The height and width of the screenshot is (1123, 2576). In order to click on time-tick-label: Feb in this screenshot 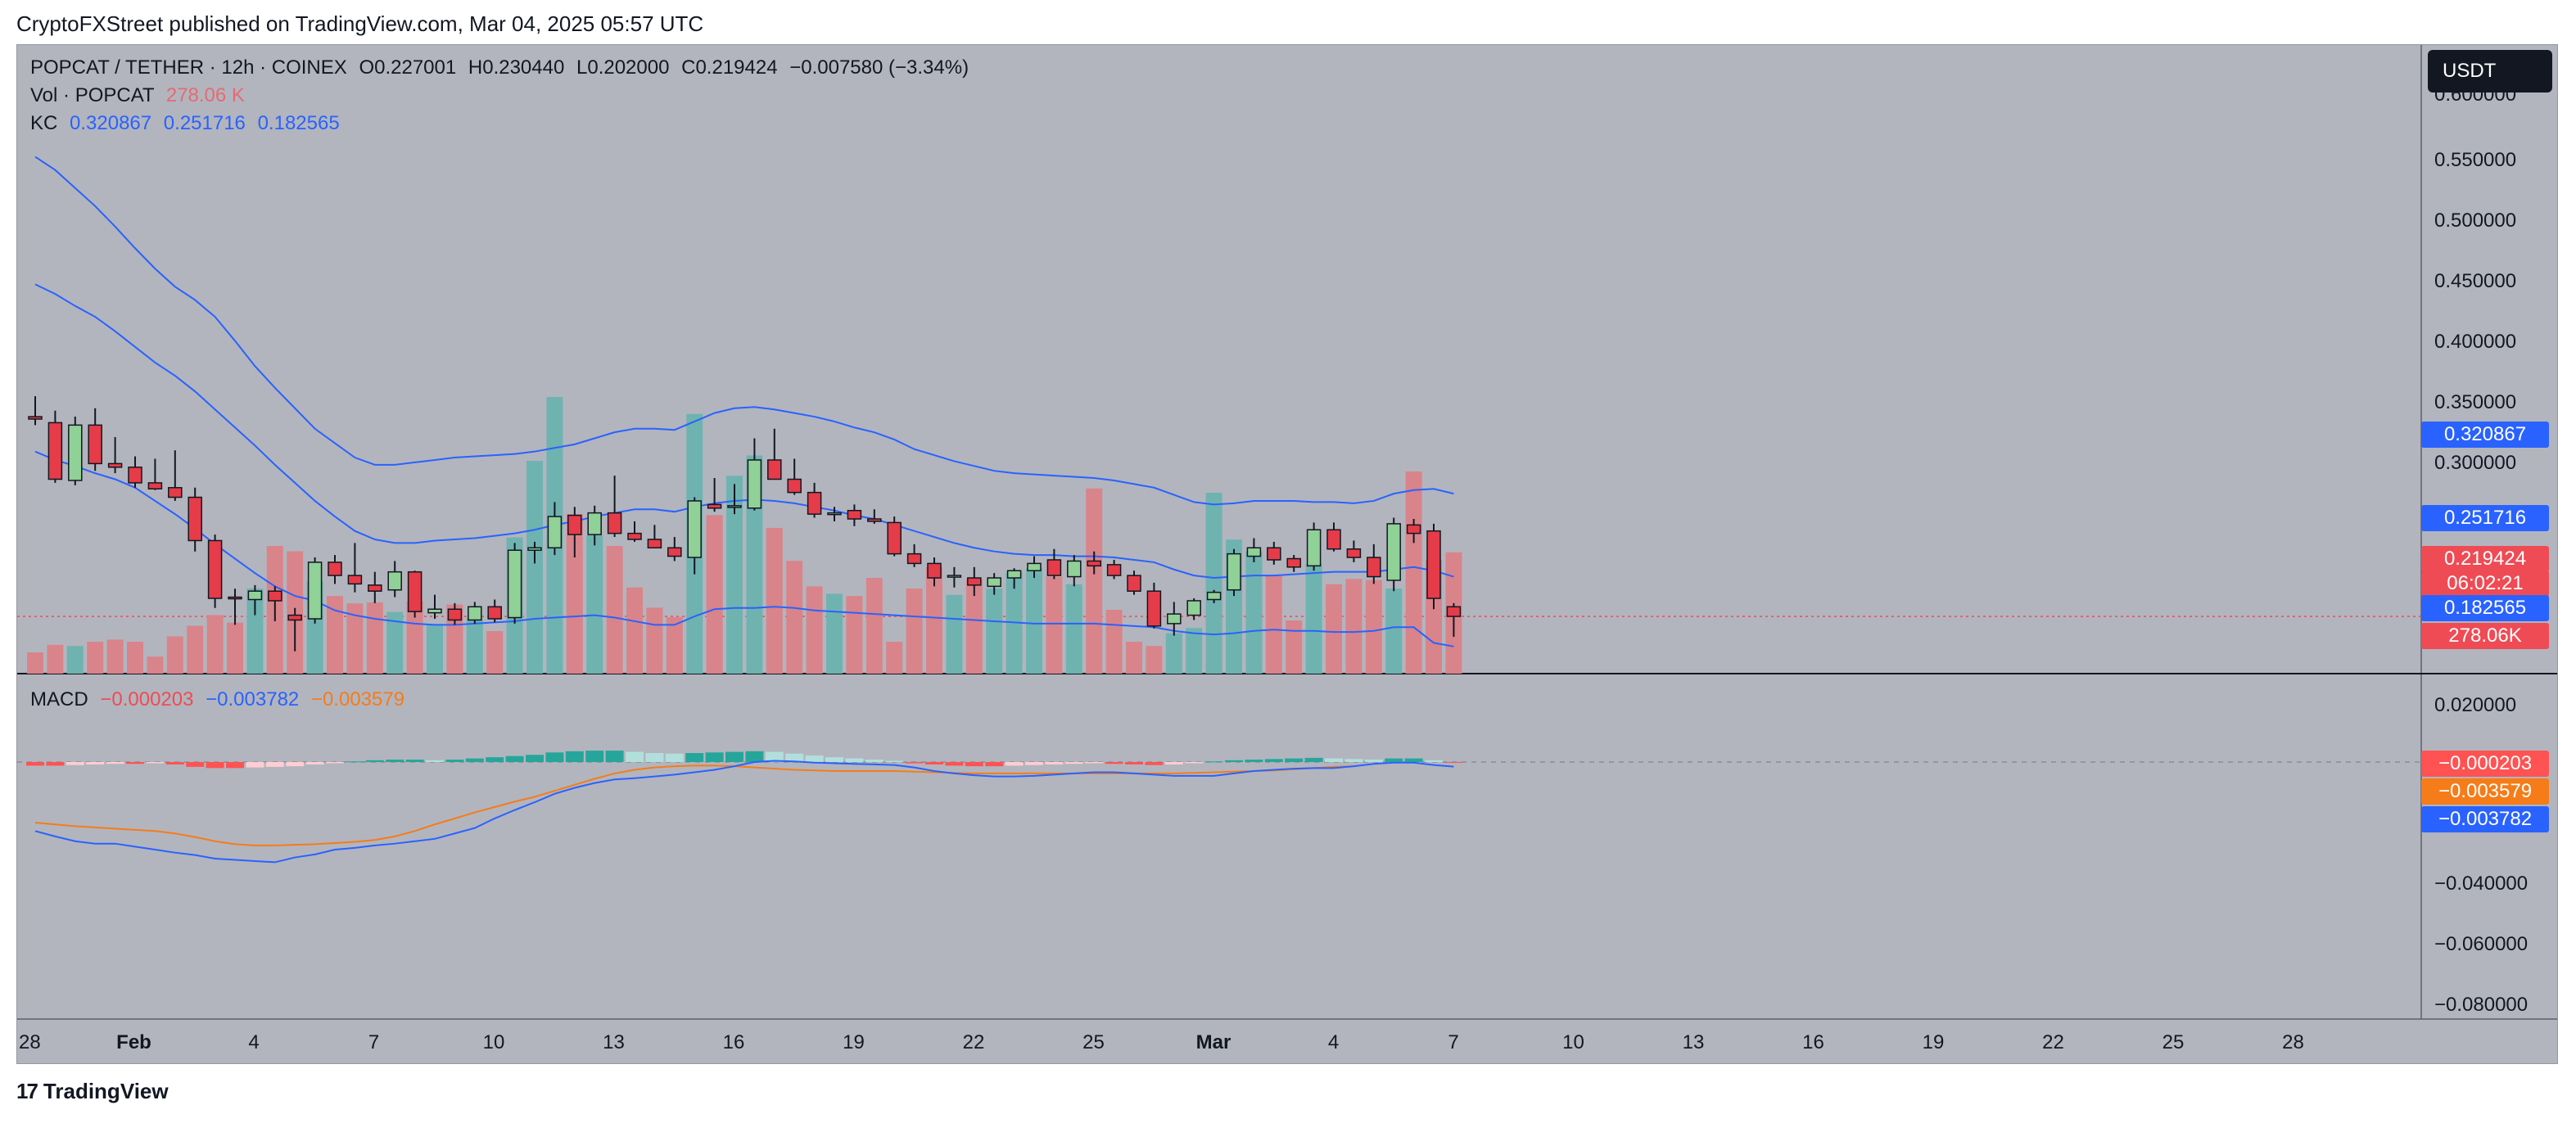, I will do `click(133, 1042)`.